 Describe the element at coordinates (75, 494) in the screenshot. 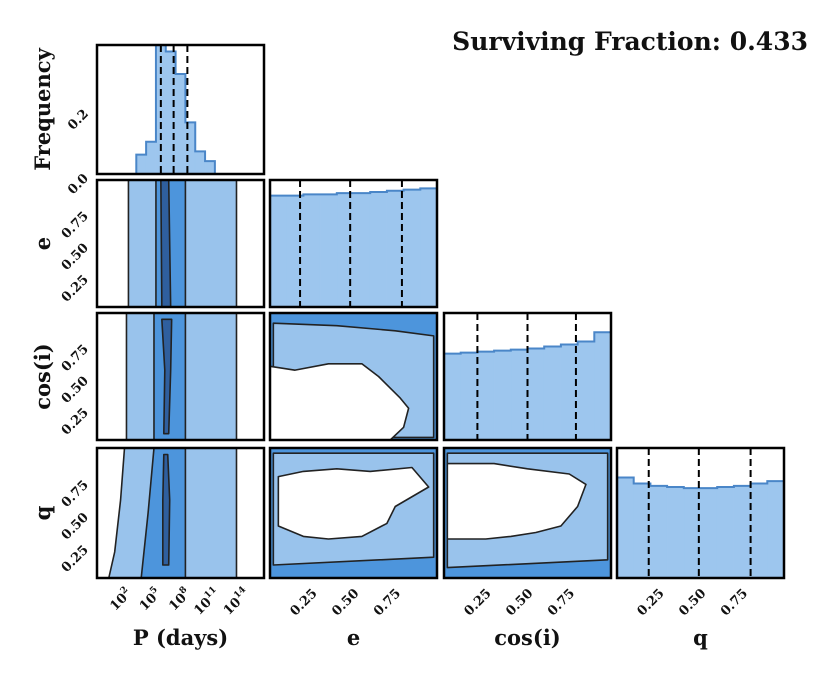

I see `contour-P-q-ytick-label: 0.75` at that location.